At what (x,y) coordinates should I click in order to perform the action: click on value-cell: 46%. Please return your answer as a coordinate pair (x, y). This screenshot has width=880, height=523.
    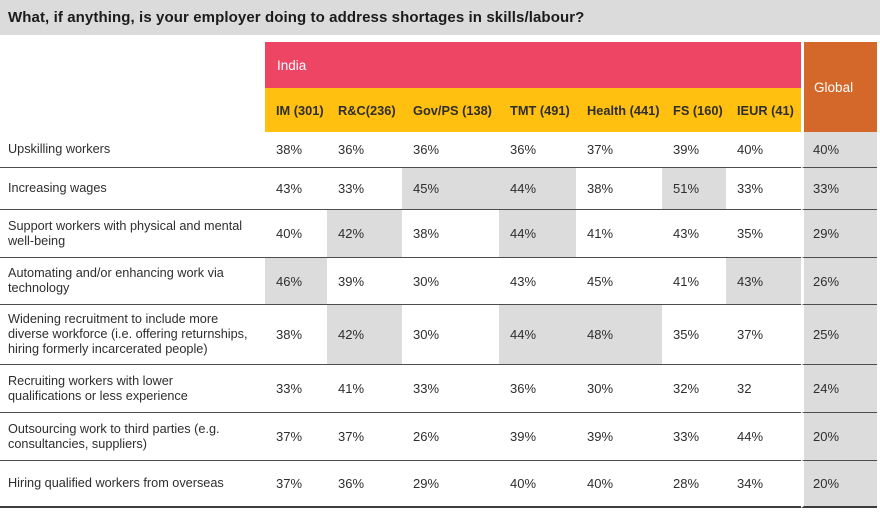
    Looking at the image, I should click on (296, 281).